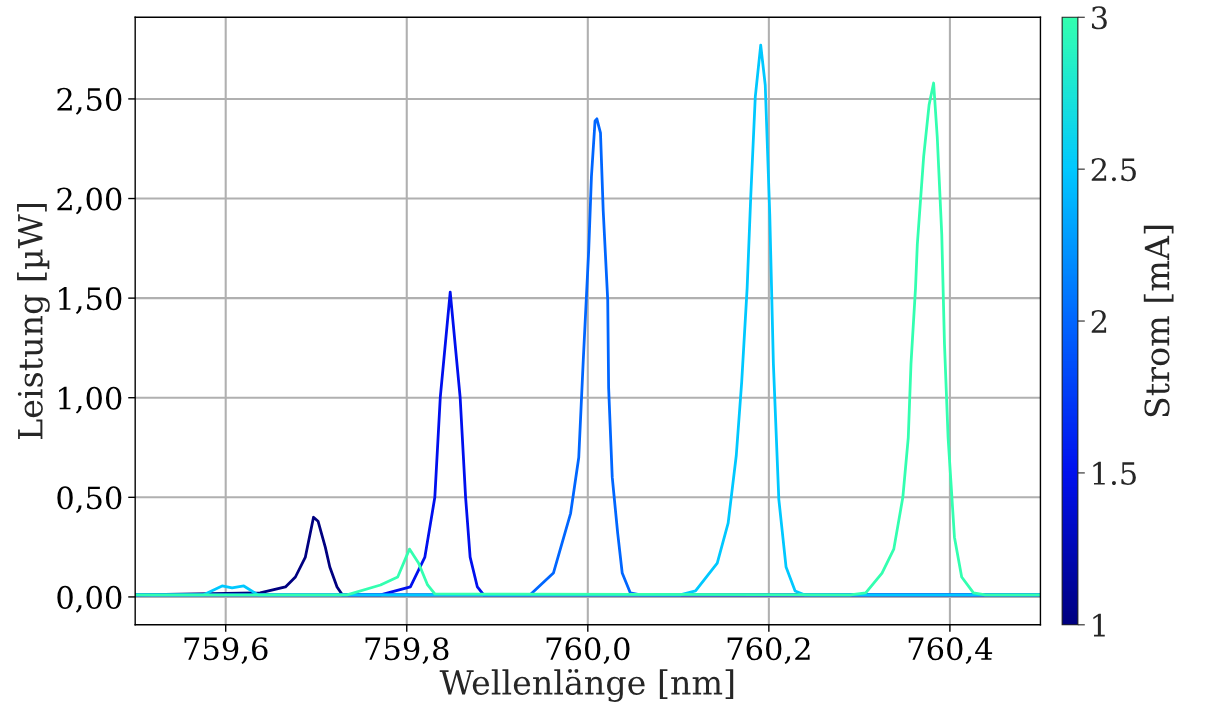  What do you see at coordinates (1099, 321) in the screenshot?
I see `color-bar-label: 2` at bounding box center [1099, 321].